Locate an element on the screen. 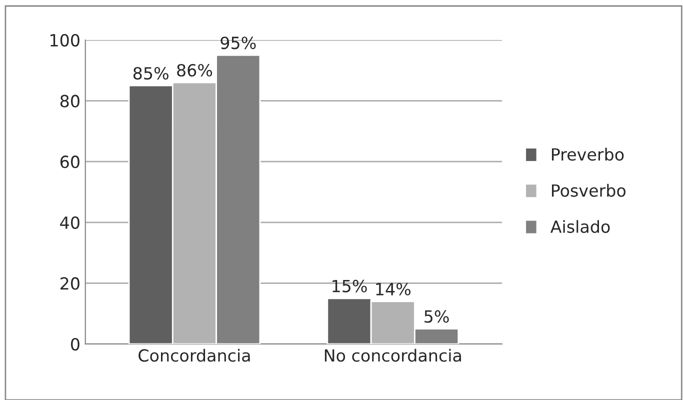 This screenshot has height=400, width=683. x-tick-label: Concordancia is located at coordinates (194, 355).